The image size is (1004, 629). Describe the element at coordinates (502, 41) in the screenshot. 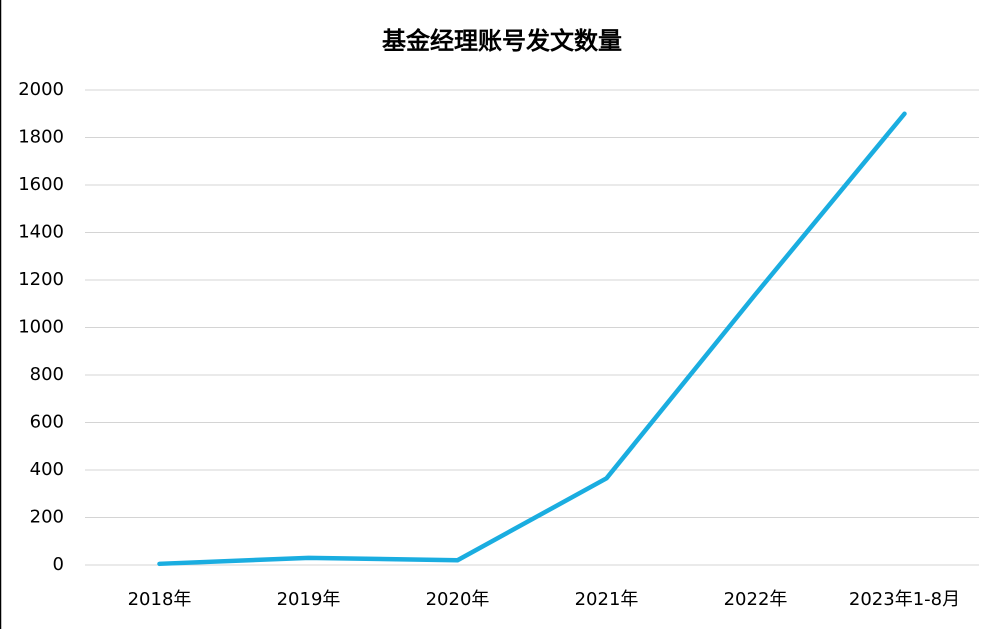

I see `chart-title: 基金经理账号发文数量` at that location.